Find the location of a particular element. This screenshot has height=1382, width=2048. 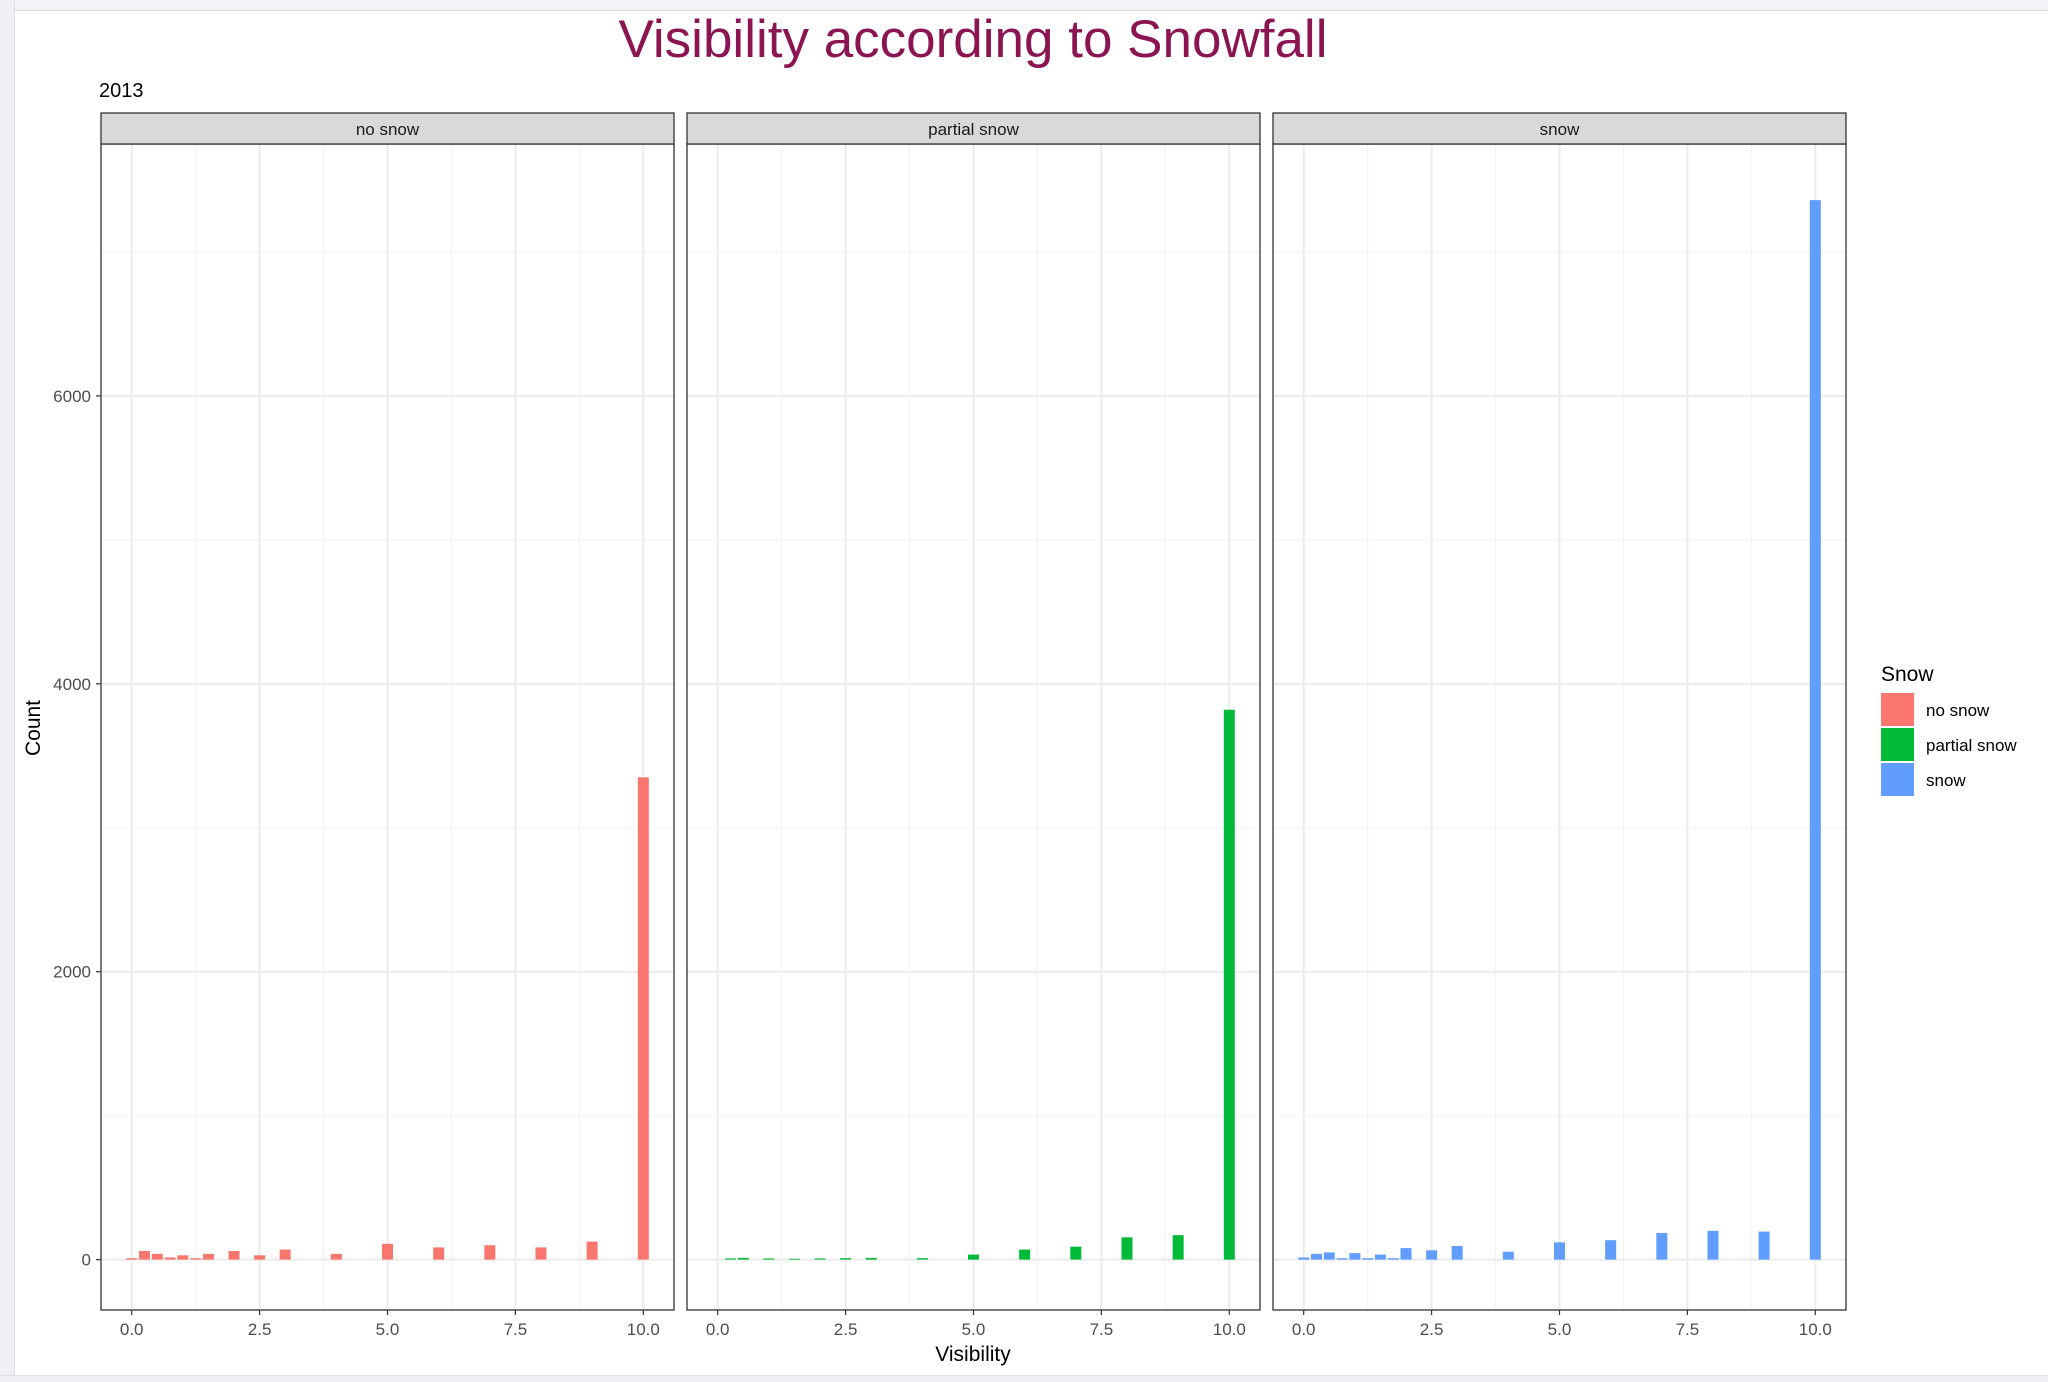

facet-strip-label: snow is located at coordinates (1560, 129).